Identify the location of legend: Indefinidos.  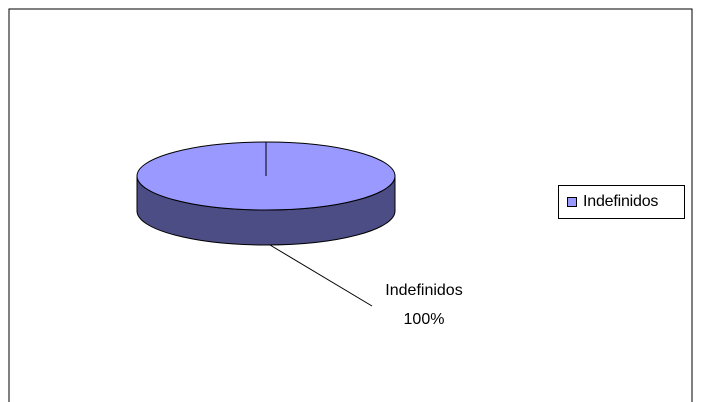
(621, 202).